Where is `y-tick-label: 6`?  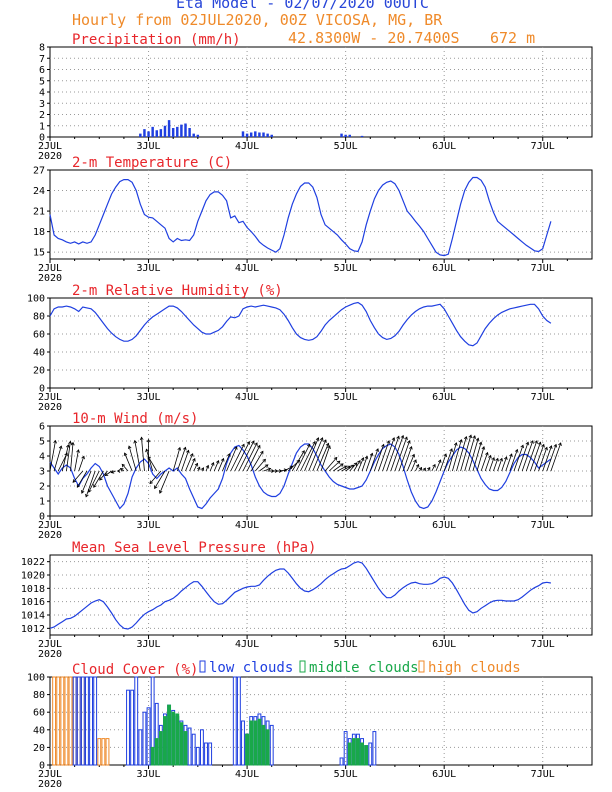
y-tick-label: 6 is located at coordinates (42, 427).